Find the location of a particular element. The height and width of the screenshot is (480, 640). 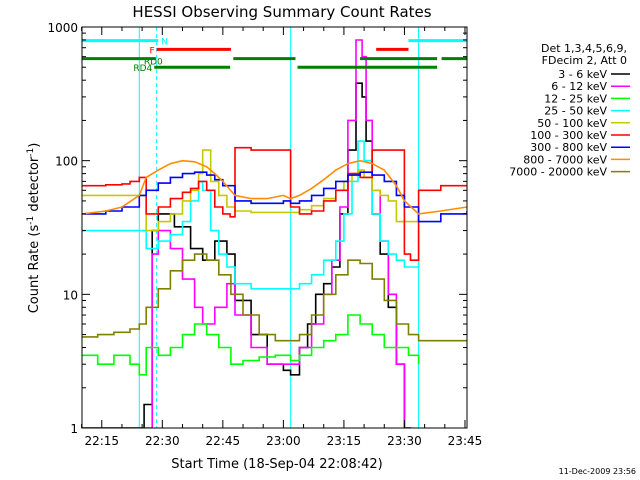

y-label-part-3: ) is located at coordinates (34, 145).